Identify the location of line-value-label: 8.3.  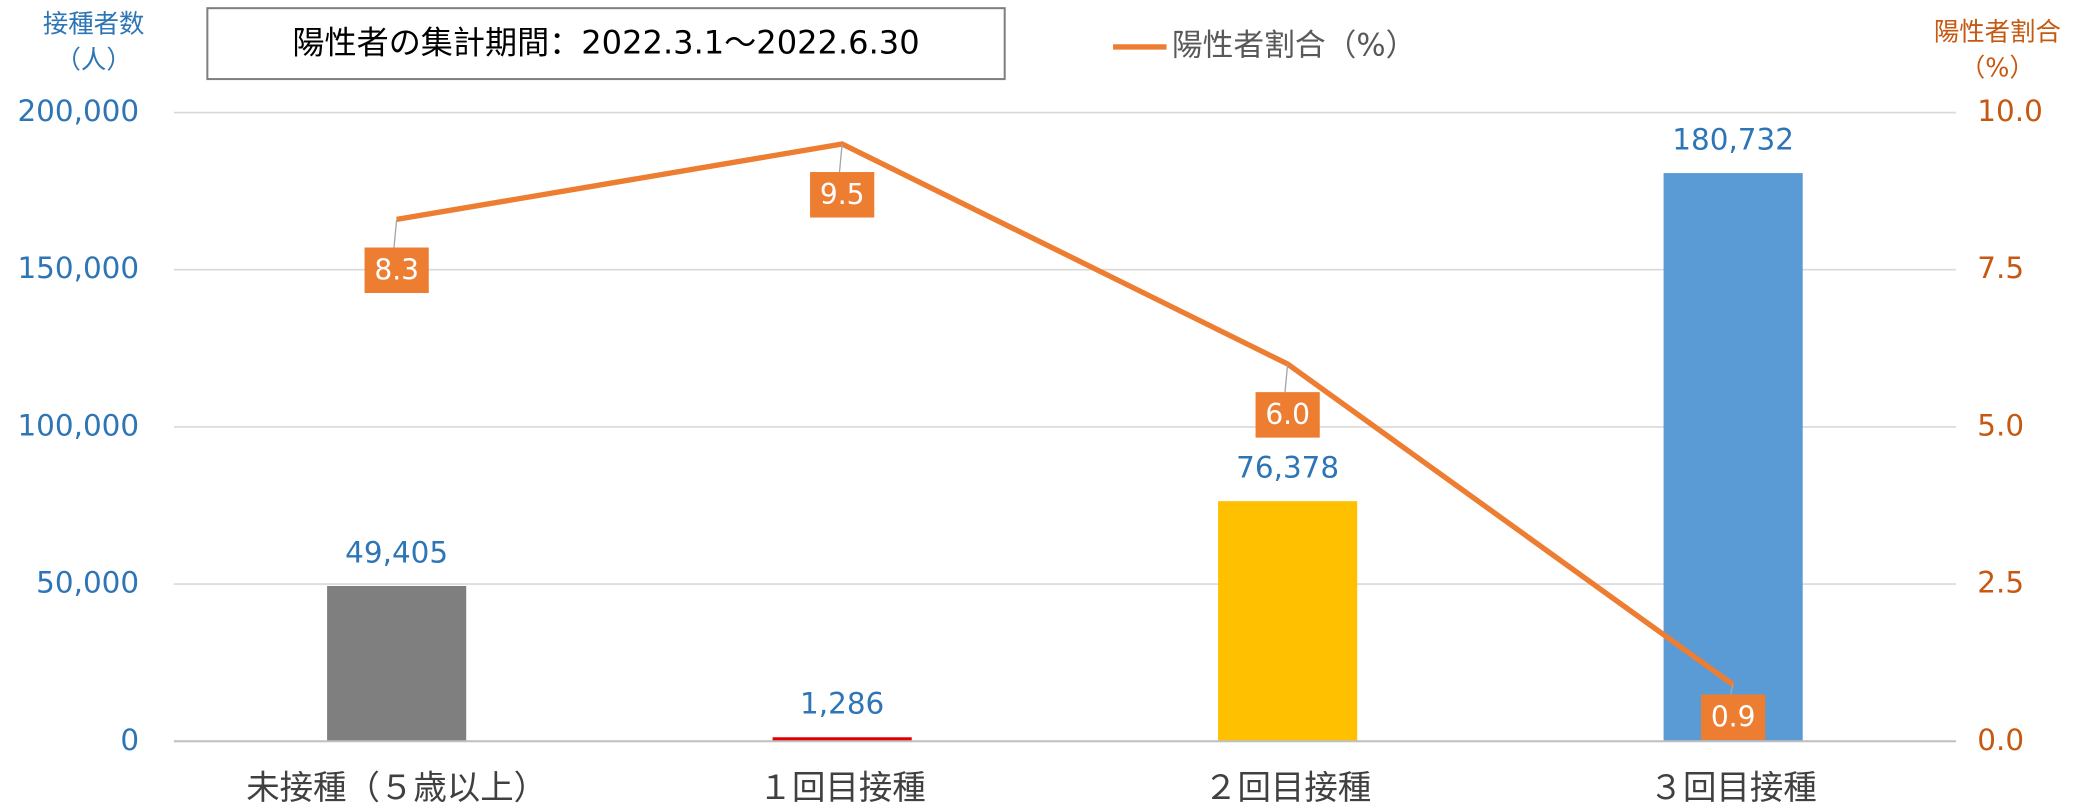
(396, 270).